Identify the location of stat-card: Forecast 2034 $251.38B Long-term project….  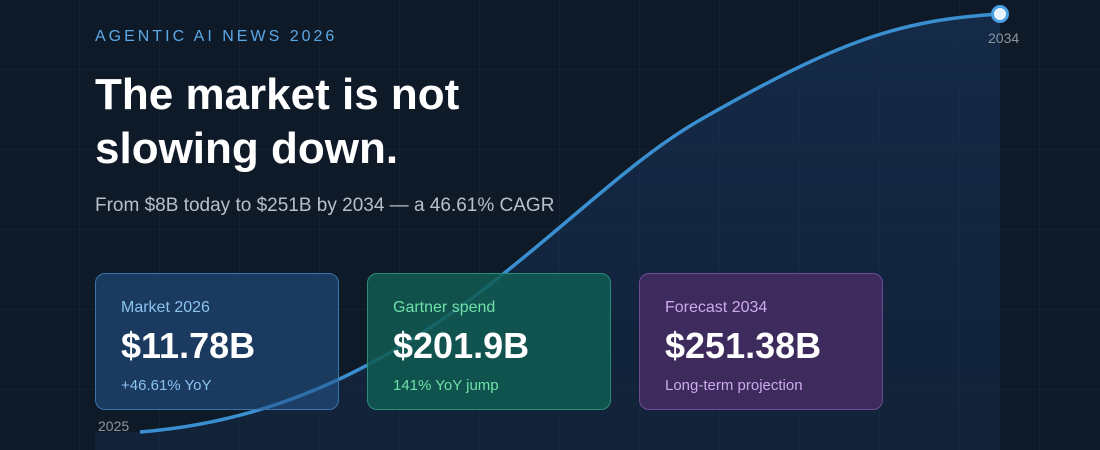
(761, 341).